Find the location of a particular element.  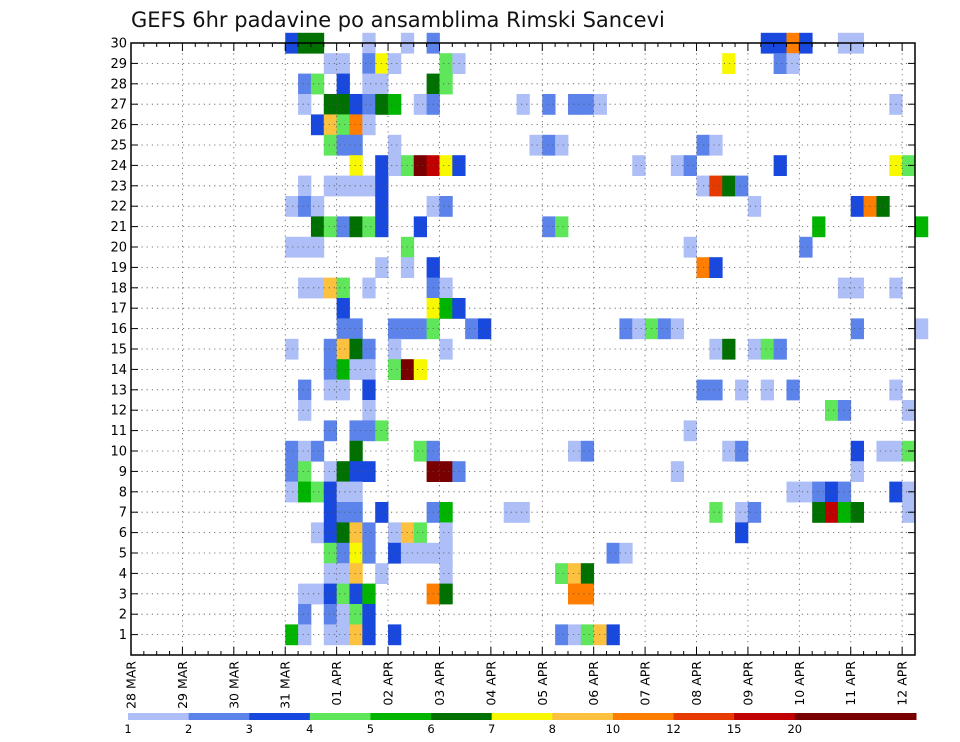

y-tick-label: 3 is located at coordinates (123, 594).